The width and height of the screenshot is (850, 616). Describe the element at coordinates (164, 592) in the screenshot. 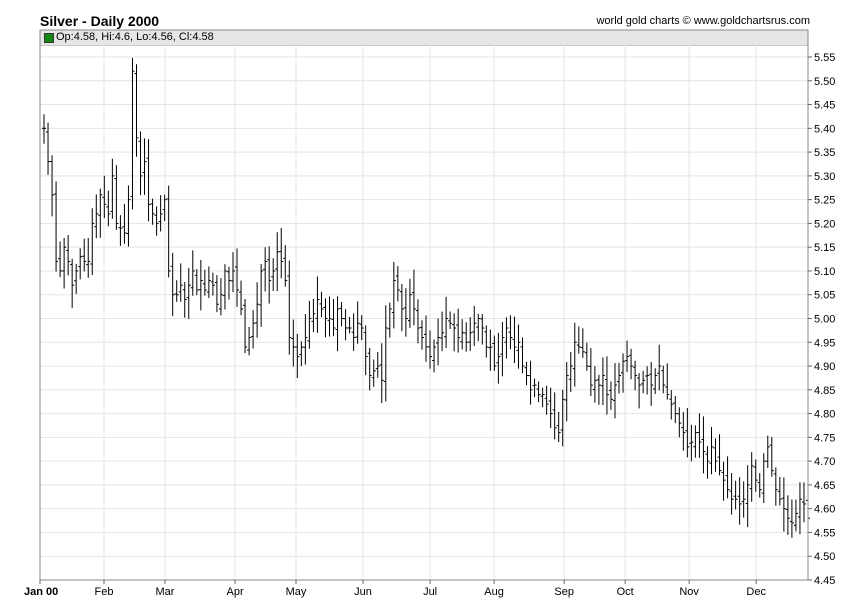

I see `x-tick-label: Mar` at that location.